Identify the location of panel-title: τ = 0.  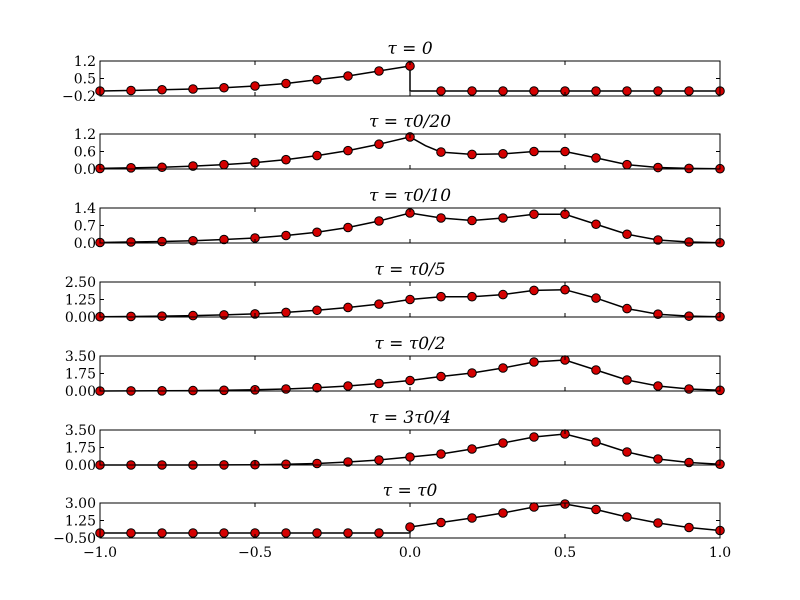
(409, 49).